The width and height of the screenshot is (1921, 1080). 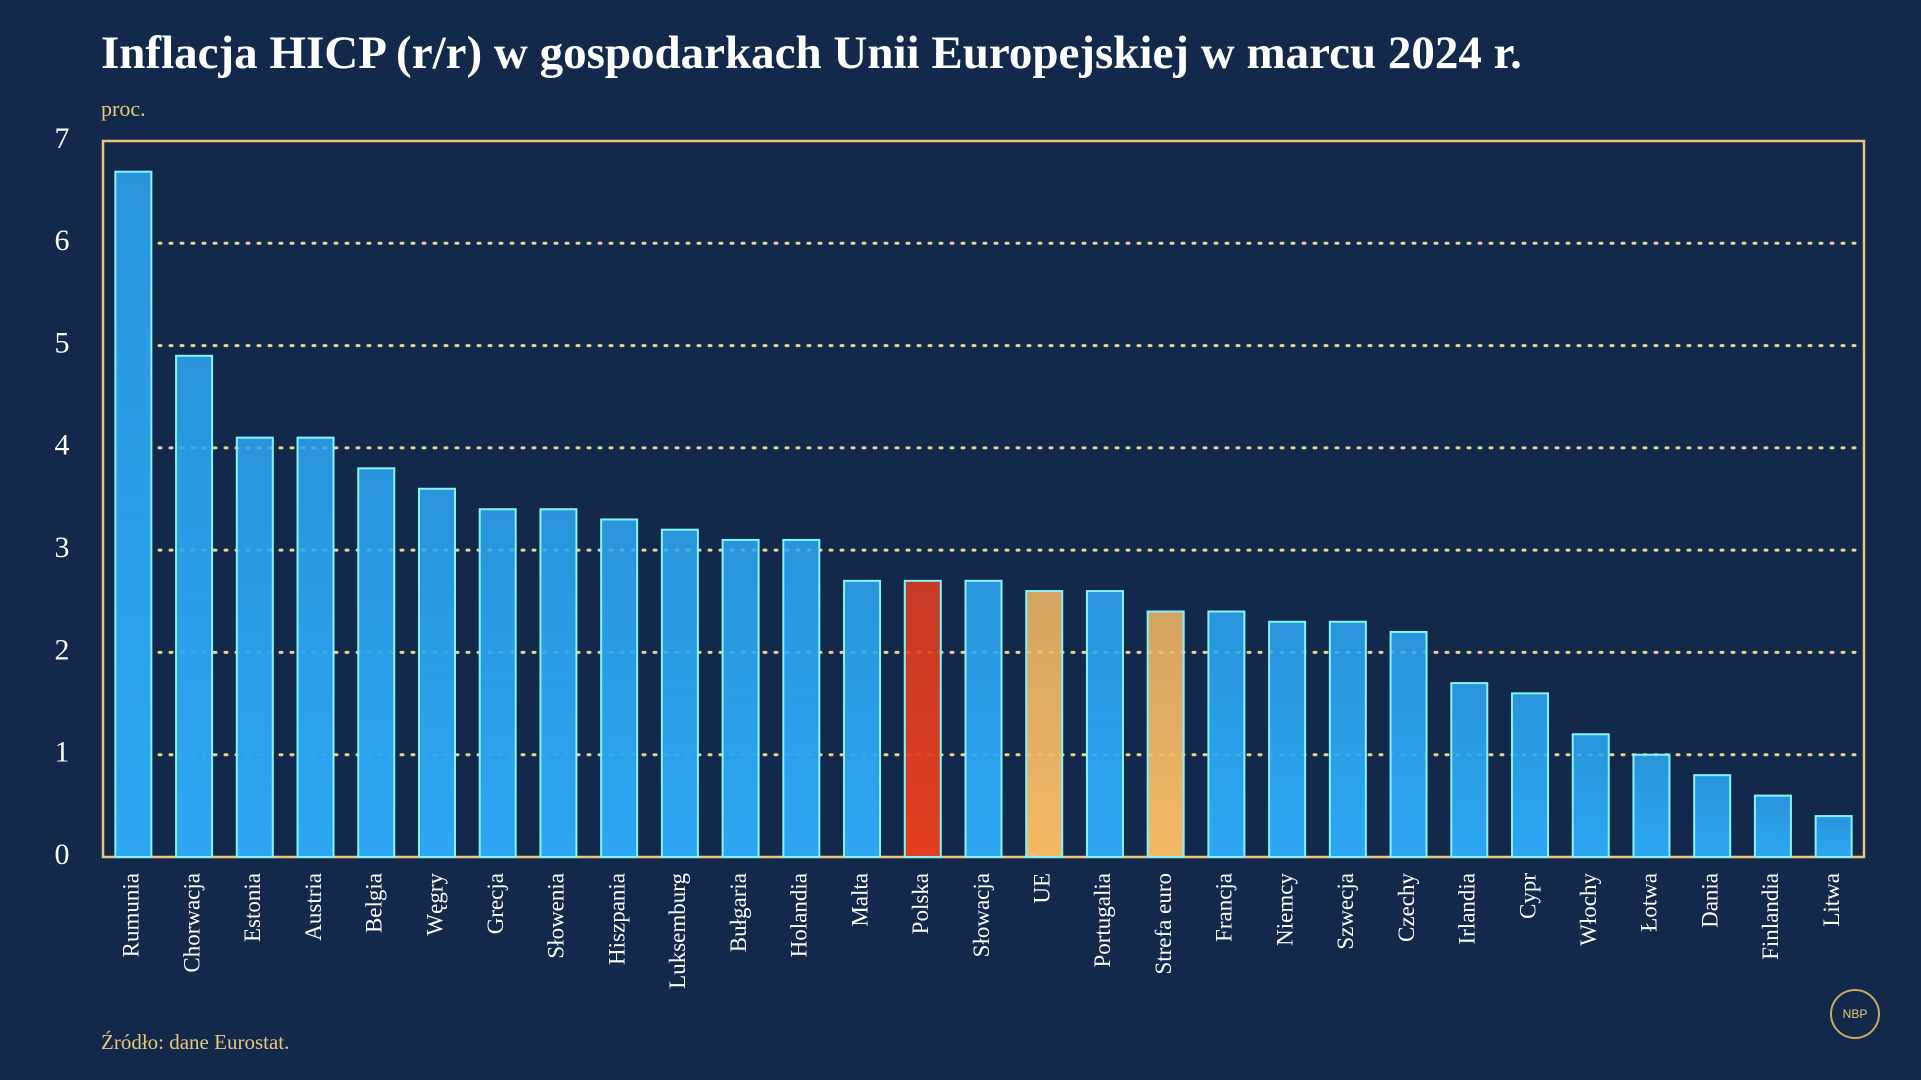 I want to click on x-tick-label: Belgia, so click(x=374, y=903).